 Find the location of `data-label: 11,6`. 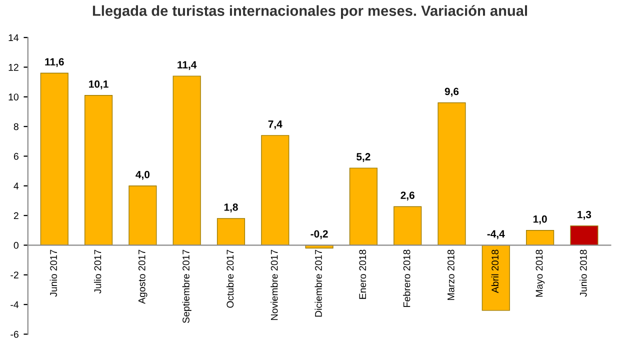

data-label: 11,6 is located at coordinates (54, 63).